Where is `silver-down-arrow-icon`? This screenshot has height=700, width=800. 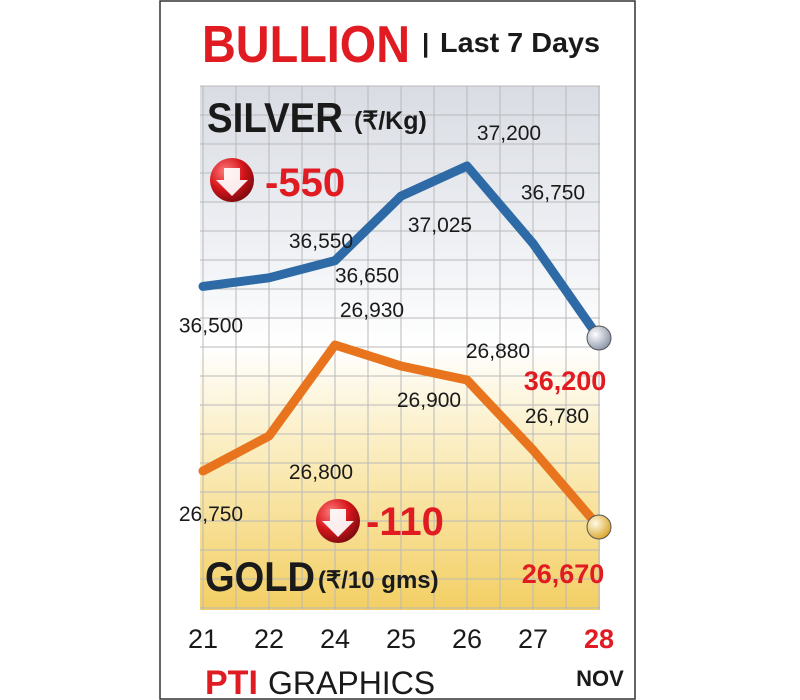 silver-down-arrow-icon is located at coordinates (232, 180).